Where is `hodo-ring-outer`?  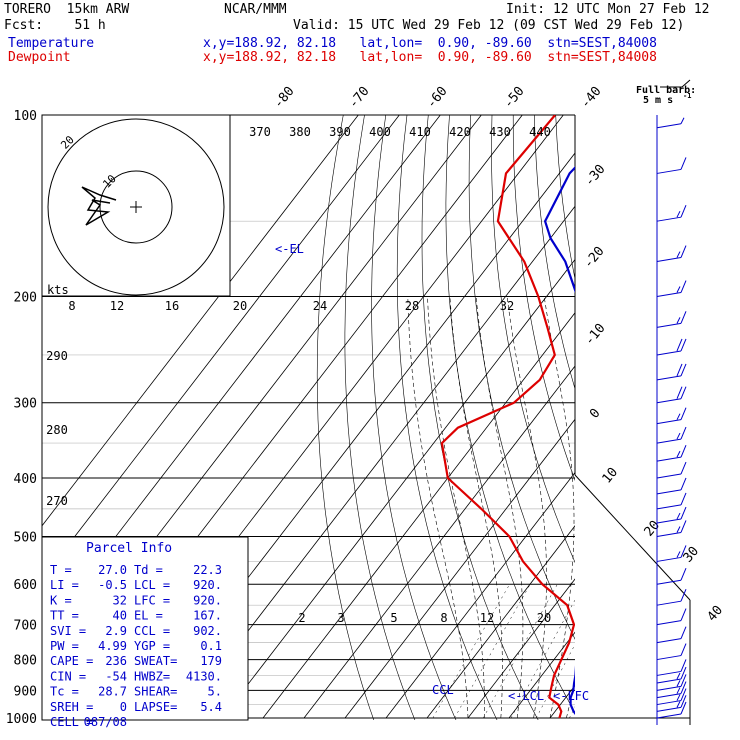 hodo-ring-outer is located at coordinates (136, 207).